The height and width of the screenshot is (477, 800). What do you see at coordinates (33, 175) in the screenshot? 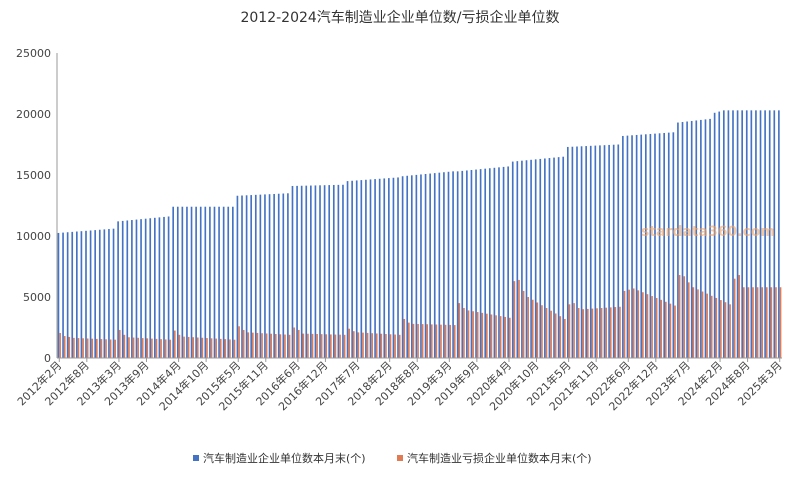
I see `y-tick-label: 15000` at bounding box center [33, 175].